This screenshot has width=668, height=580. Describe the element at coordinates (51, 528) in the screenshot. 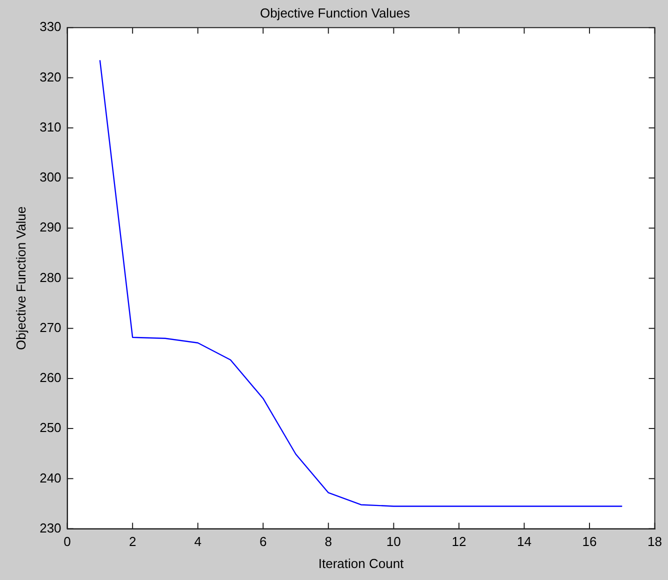

I see `y-tick-label: 230` at that location.